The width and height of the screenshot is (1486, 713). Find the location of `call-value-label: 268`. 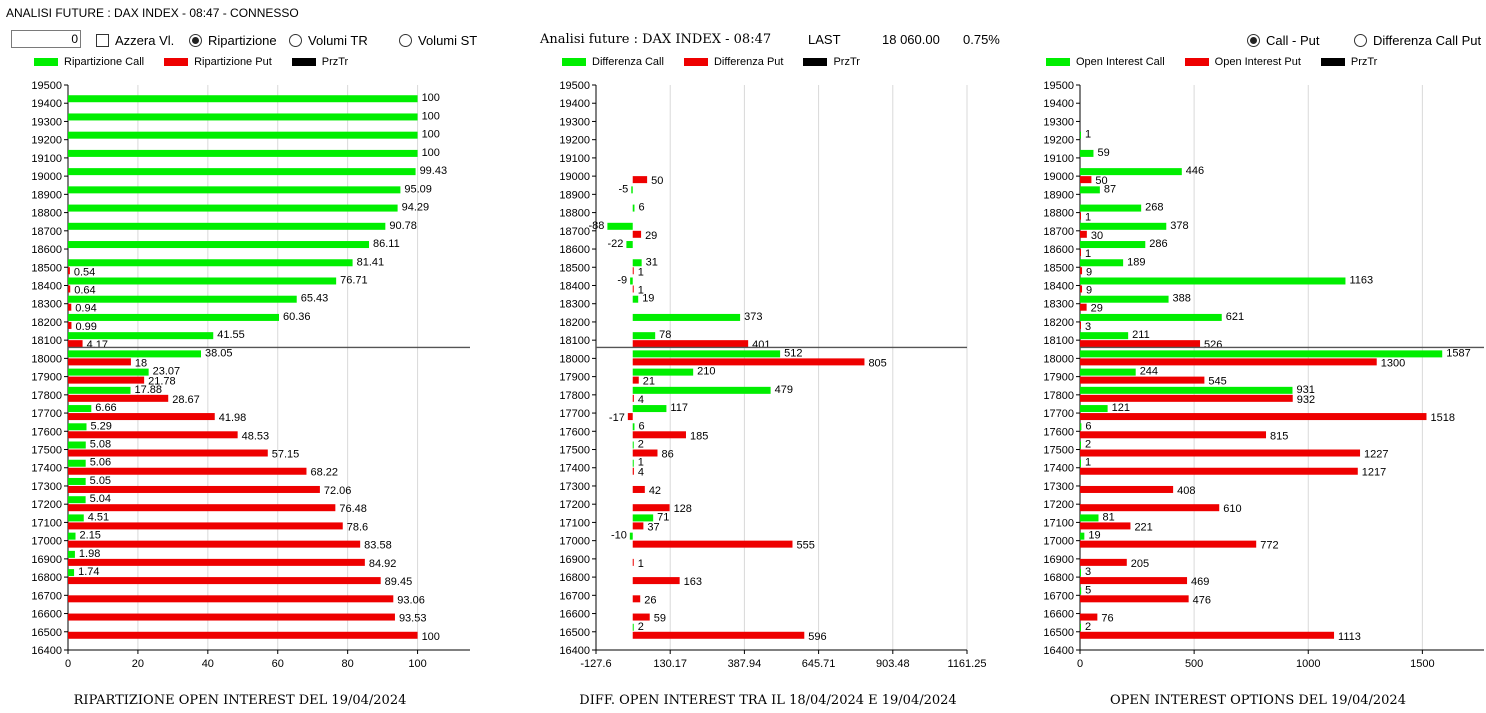

call-value-label: 268 is located at coordinates (1154, 208).